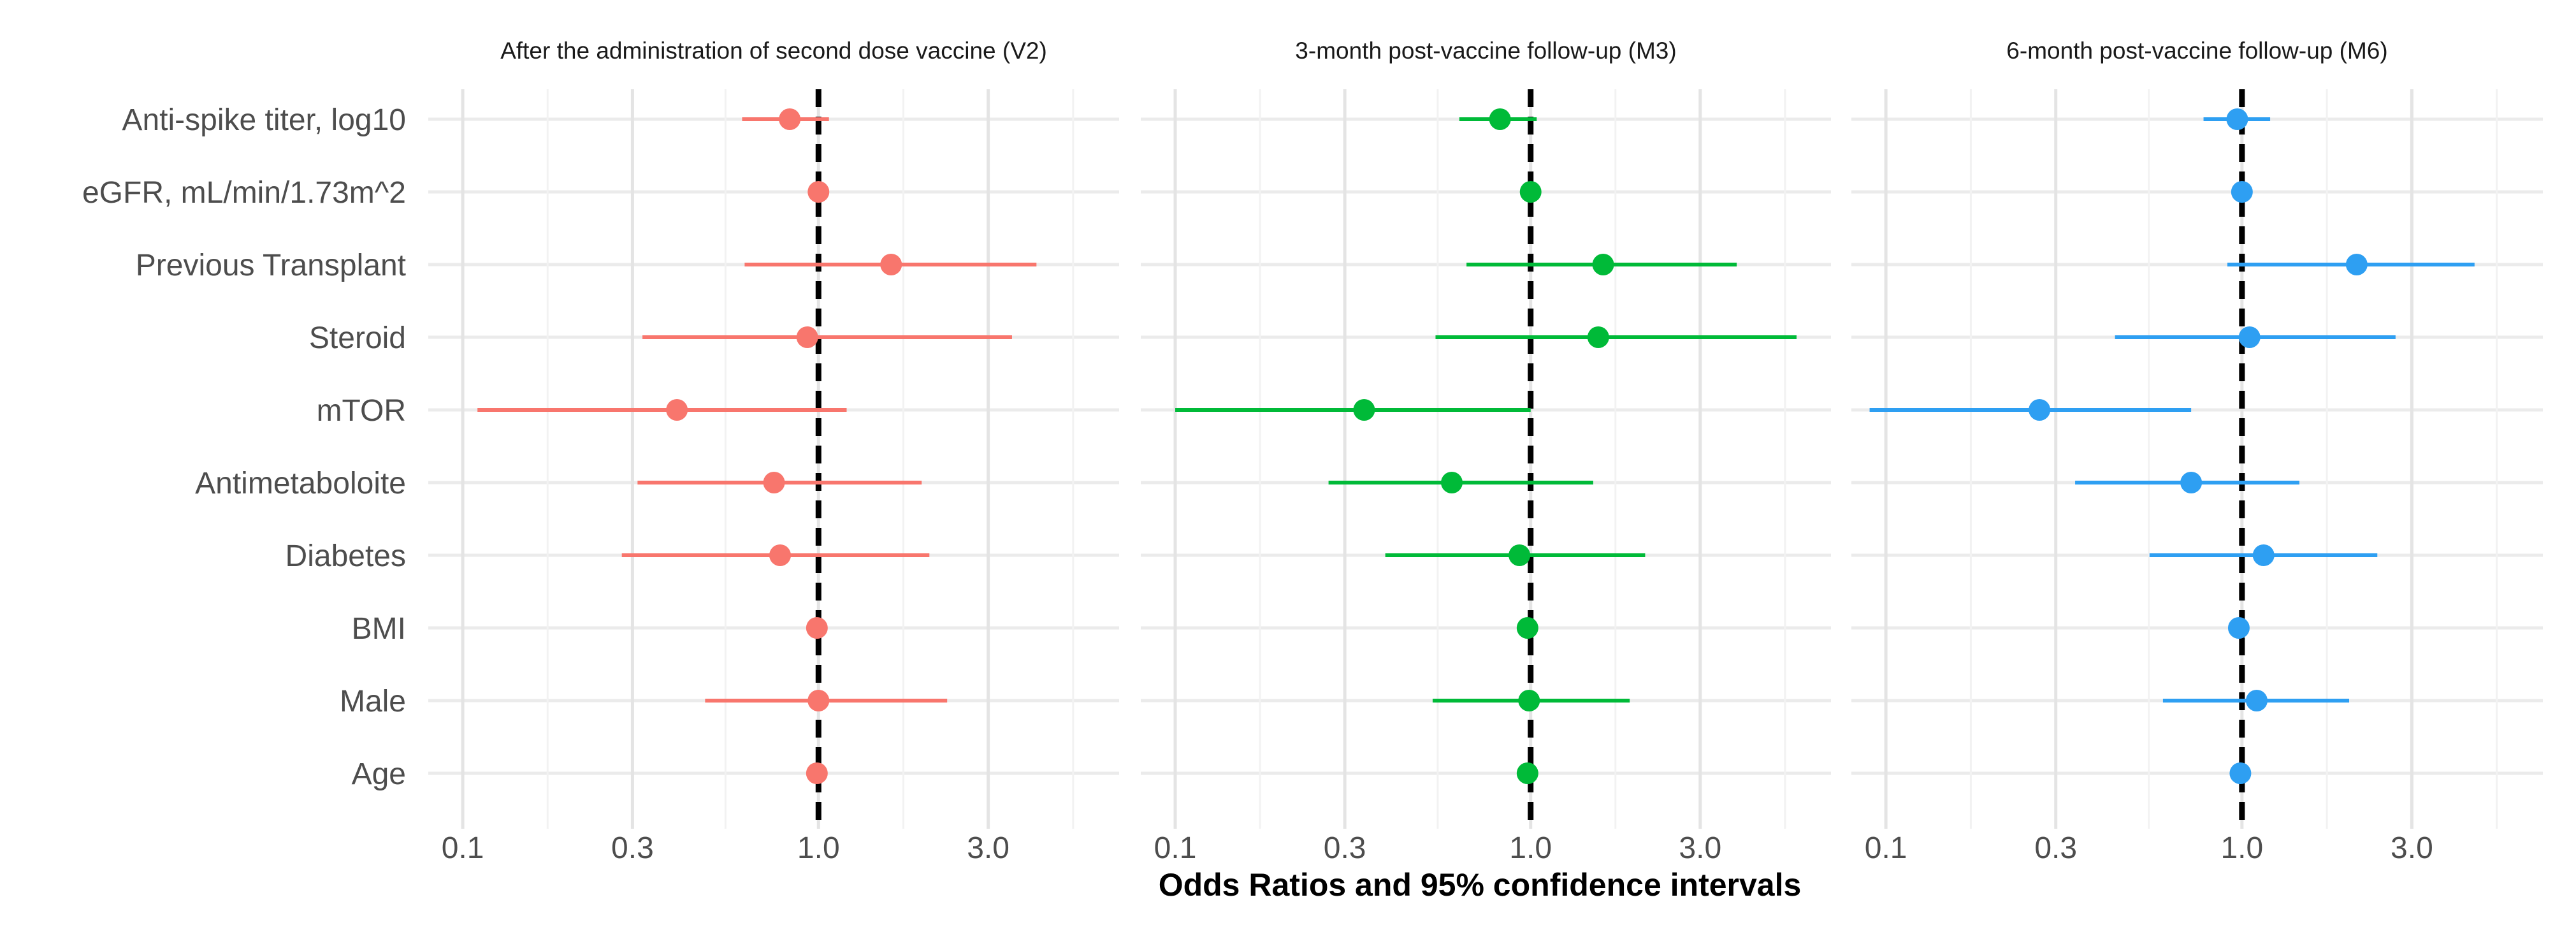 The height and width of the screenshot is (925, 2576). Describe the element at coordinates (1480, 885) in the screenshot. I see `x-axis-title: Odds Ratios and 95% confidence intervals` at that location.